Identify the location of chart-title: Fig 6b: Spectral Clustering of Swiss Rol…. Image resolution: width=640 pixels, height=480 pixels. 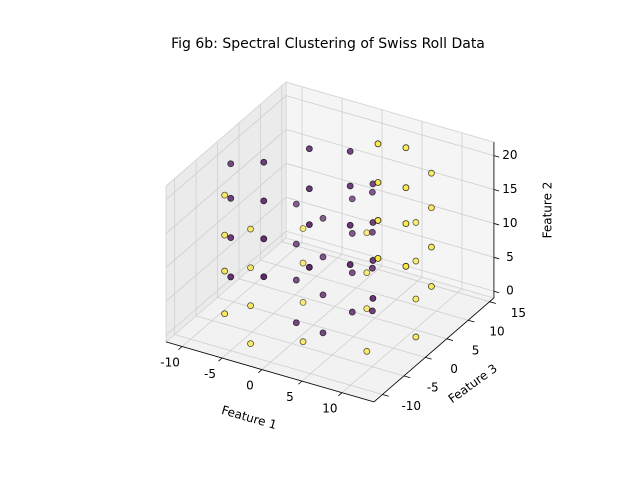
(328, 44).